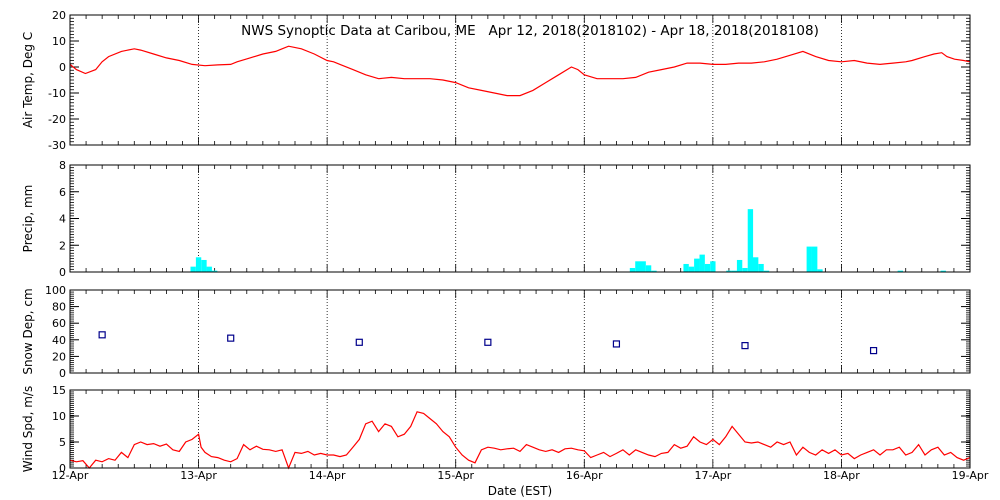 This screenshot has width=1000, height=500. Describe the element at coordinates (841, 475) in the screenshot. I see `x-tick-label: 18-Apr` at that location.